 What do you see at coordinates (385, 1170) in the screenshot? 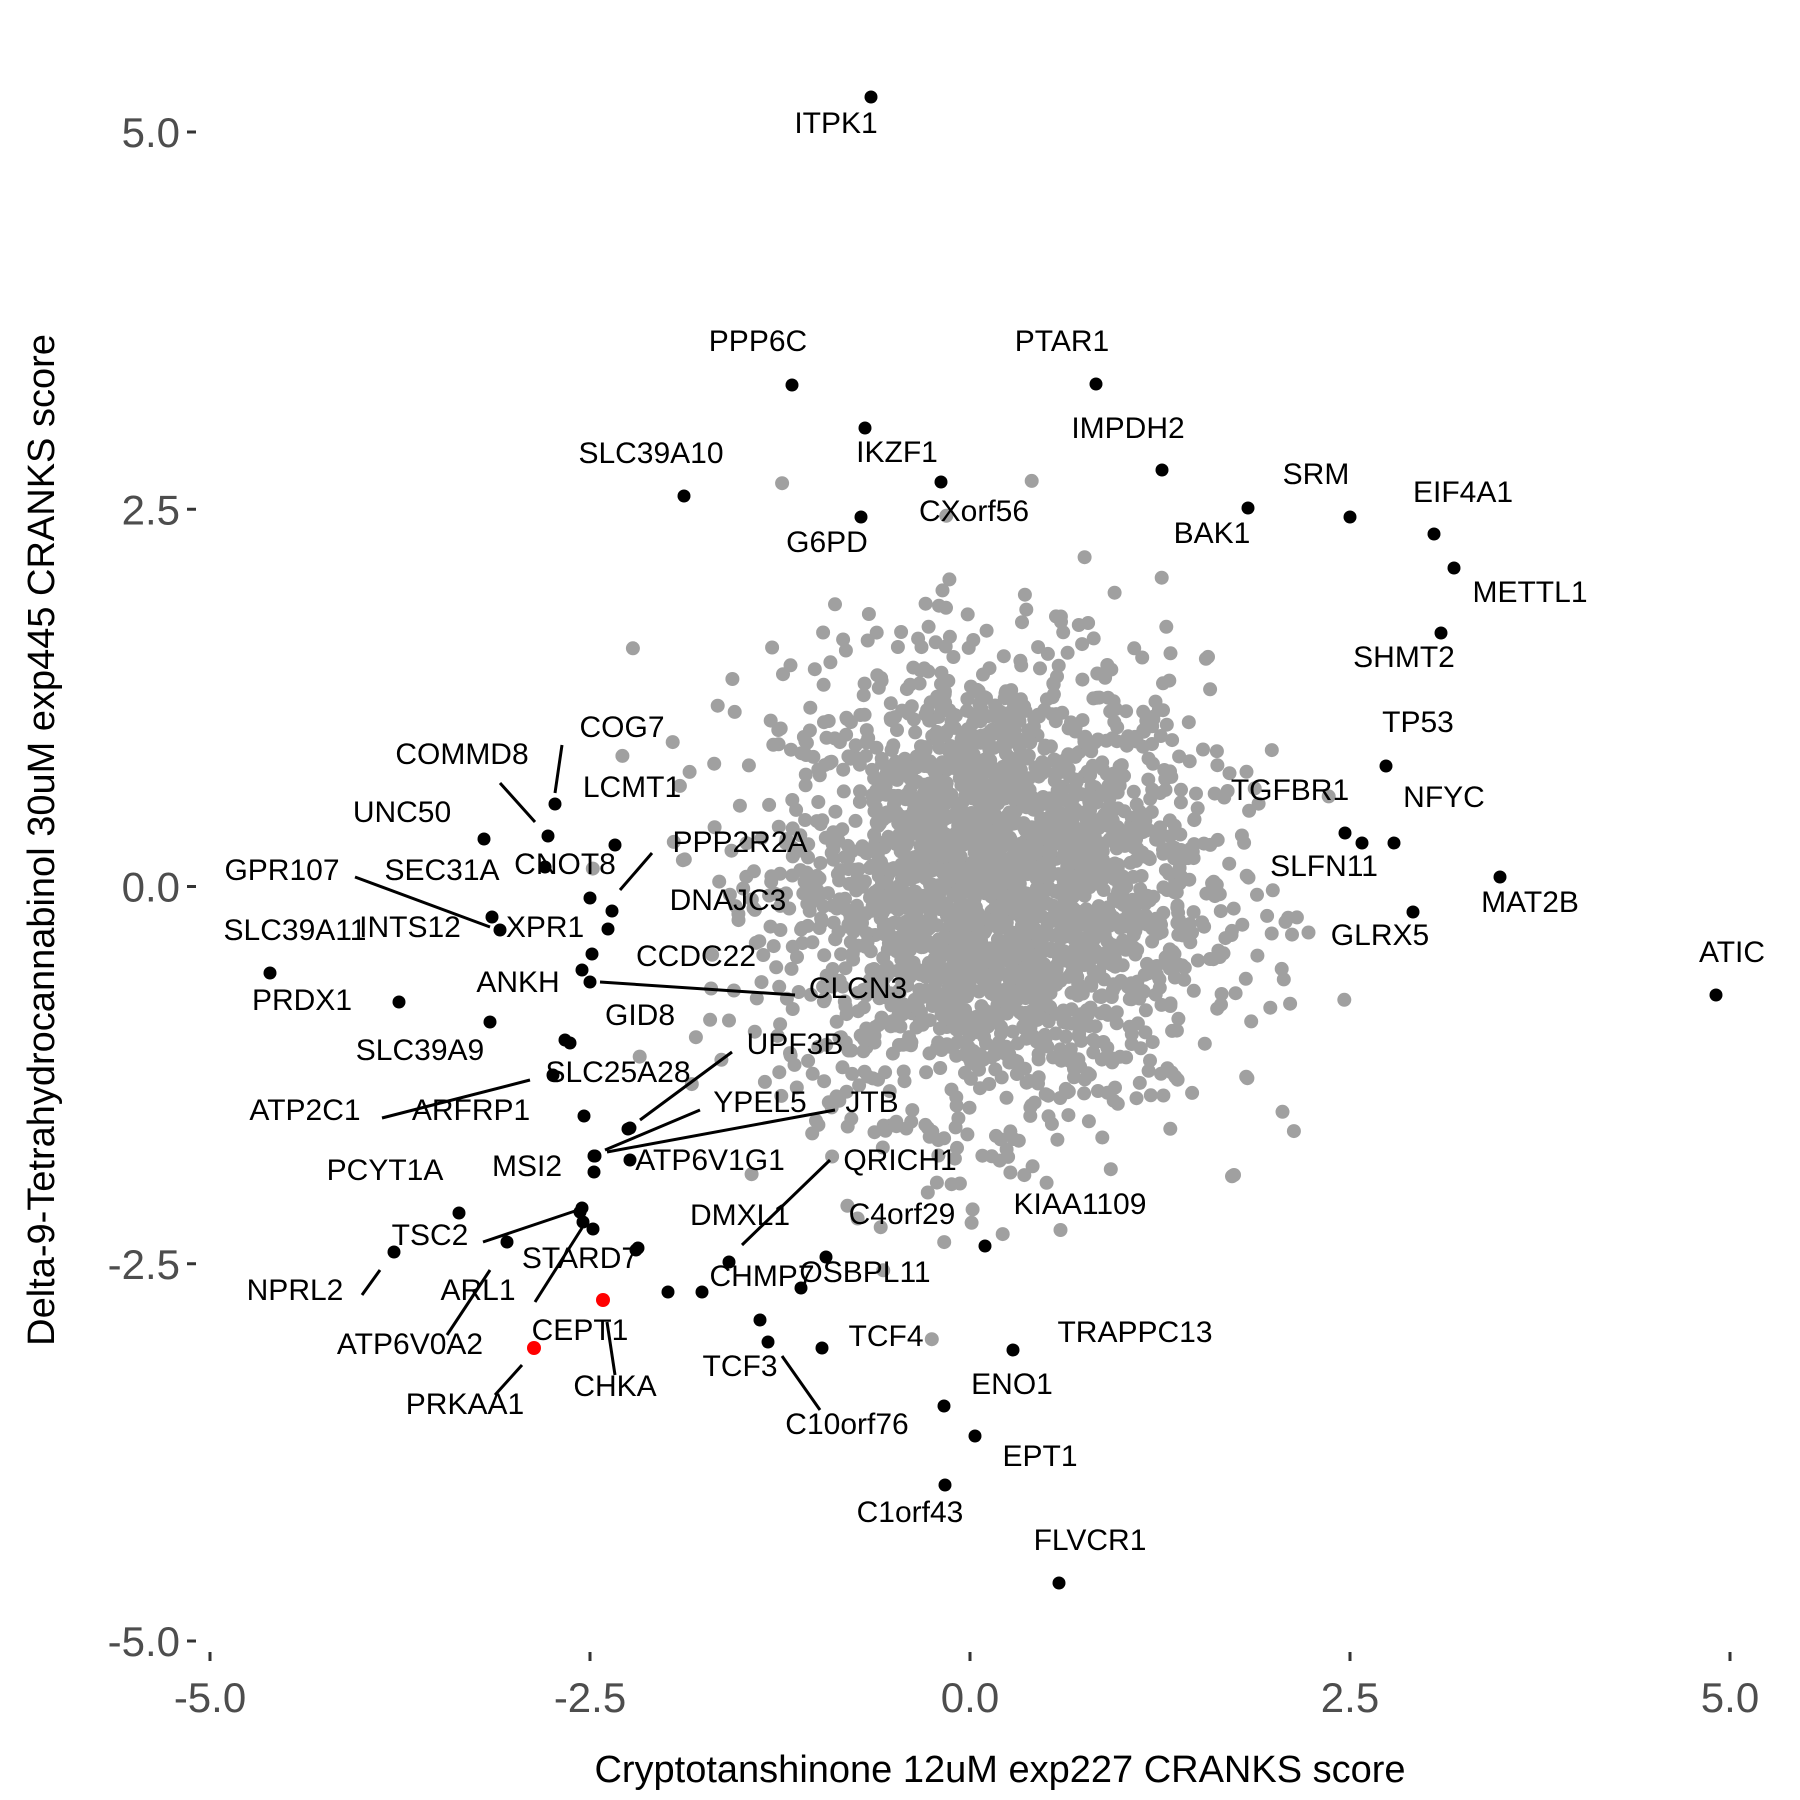
I see `gene-label: PCYT1A` at bounding box center [385, 1170].